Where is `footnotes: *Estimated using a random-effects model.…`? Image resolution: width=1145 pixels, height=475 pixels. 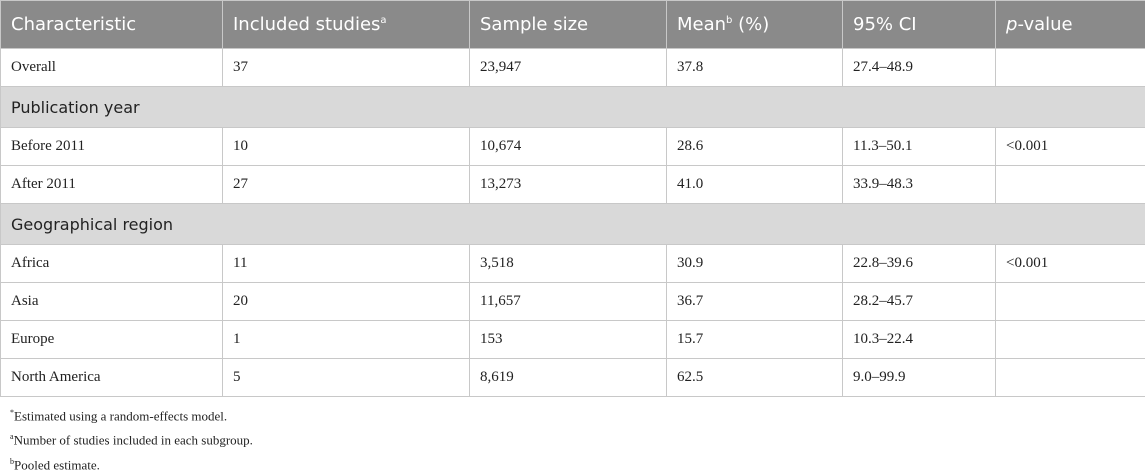
footnotes: *Estimated using a random-effects model.… is located at coordinates (131, 438).